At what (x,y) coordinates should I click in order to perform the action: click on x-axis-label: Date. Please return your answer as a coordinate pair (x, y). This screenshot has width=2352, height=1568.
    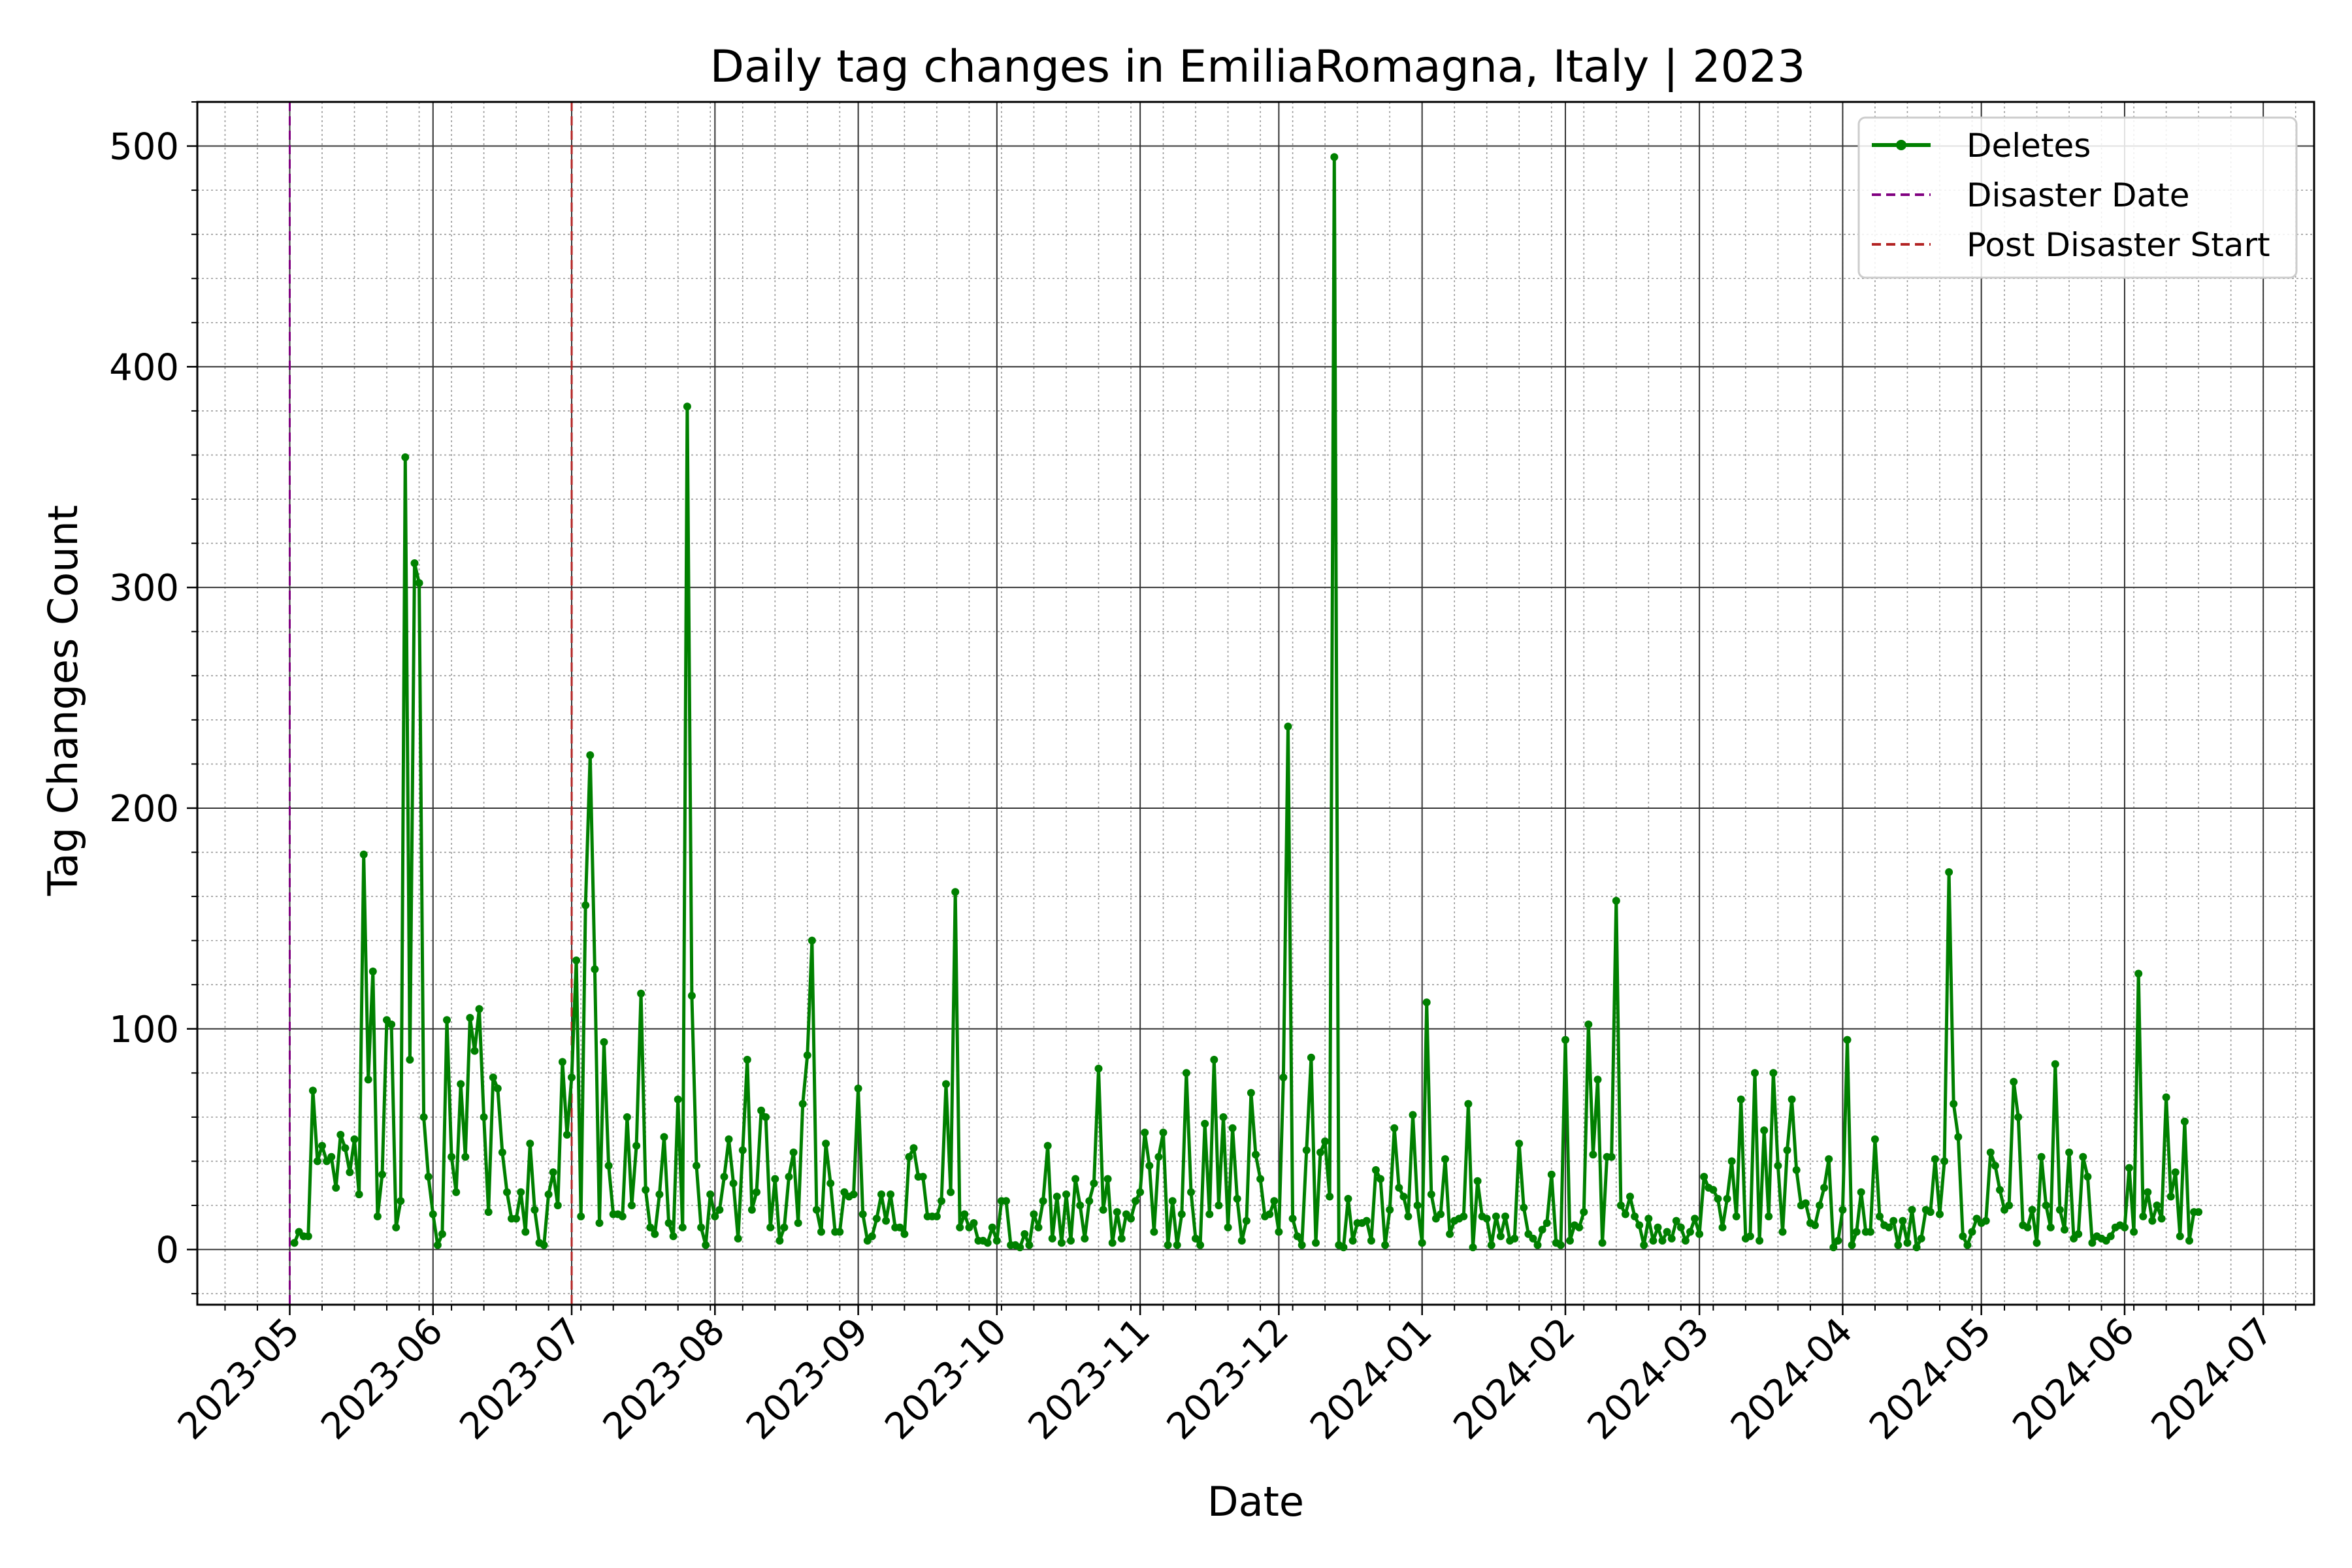
    Looking at the image, I should click on (1255, 1502).